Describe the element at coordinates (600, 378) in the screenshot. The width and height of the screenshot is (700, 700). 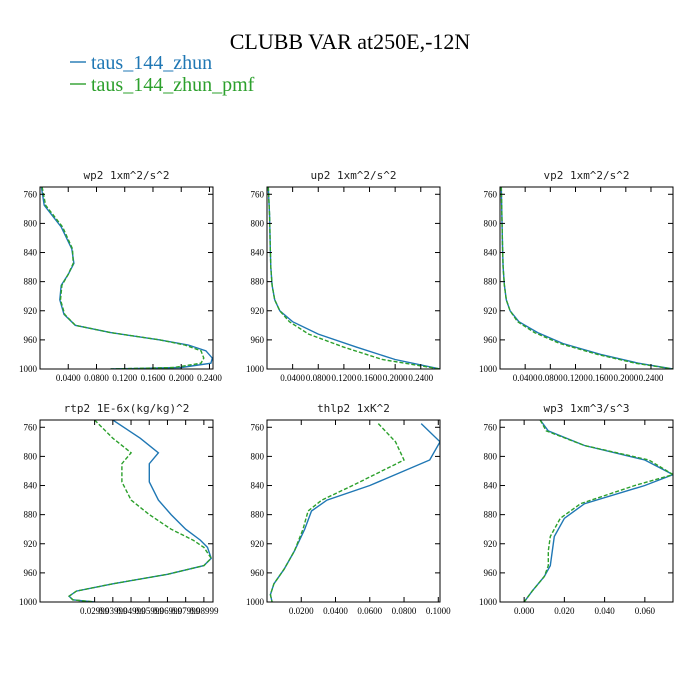
I see `x-tick-label: 0.1600` at that location.